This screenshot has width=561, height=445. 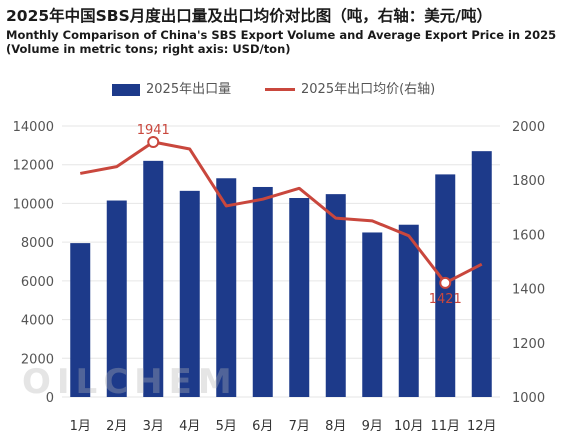 I want to click on legend: 2025年出口量 2025年出口均价(右轴), so click(x=280, y=91).